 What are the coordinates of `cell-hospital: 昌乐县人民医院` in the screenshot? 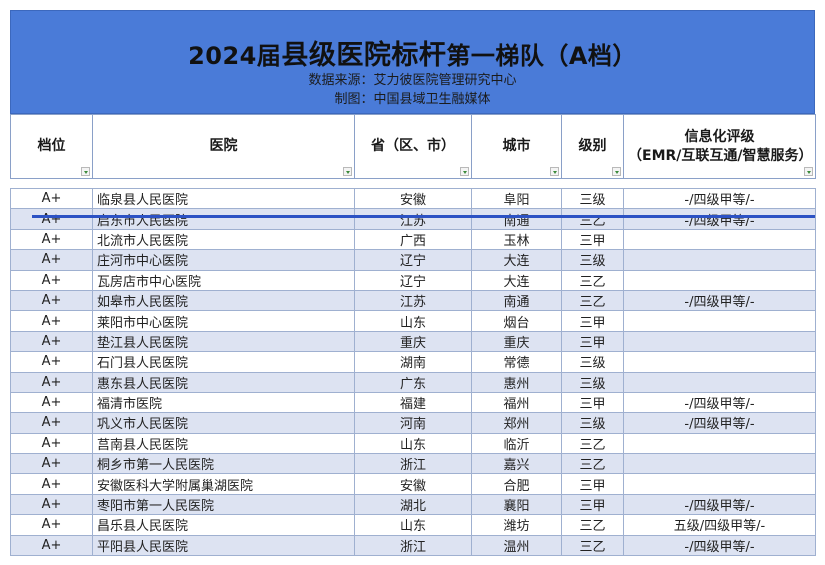 It's located at (223, 525).